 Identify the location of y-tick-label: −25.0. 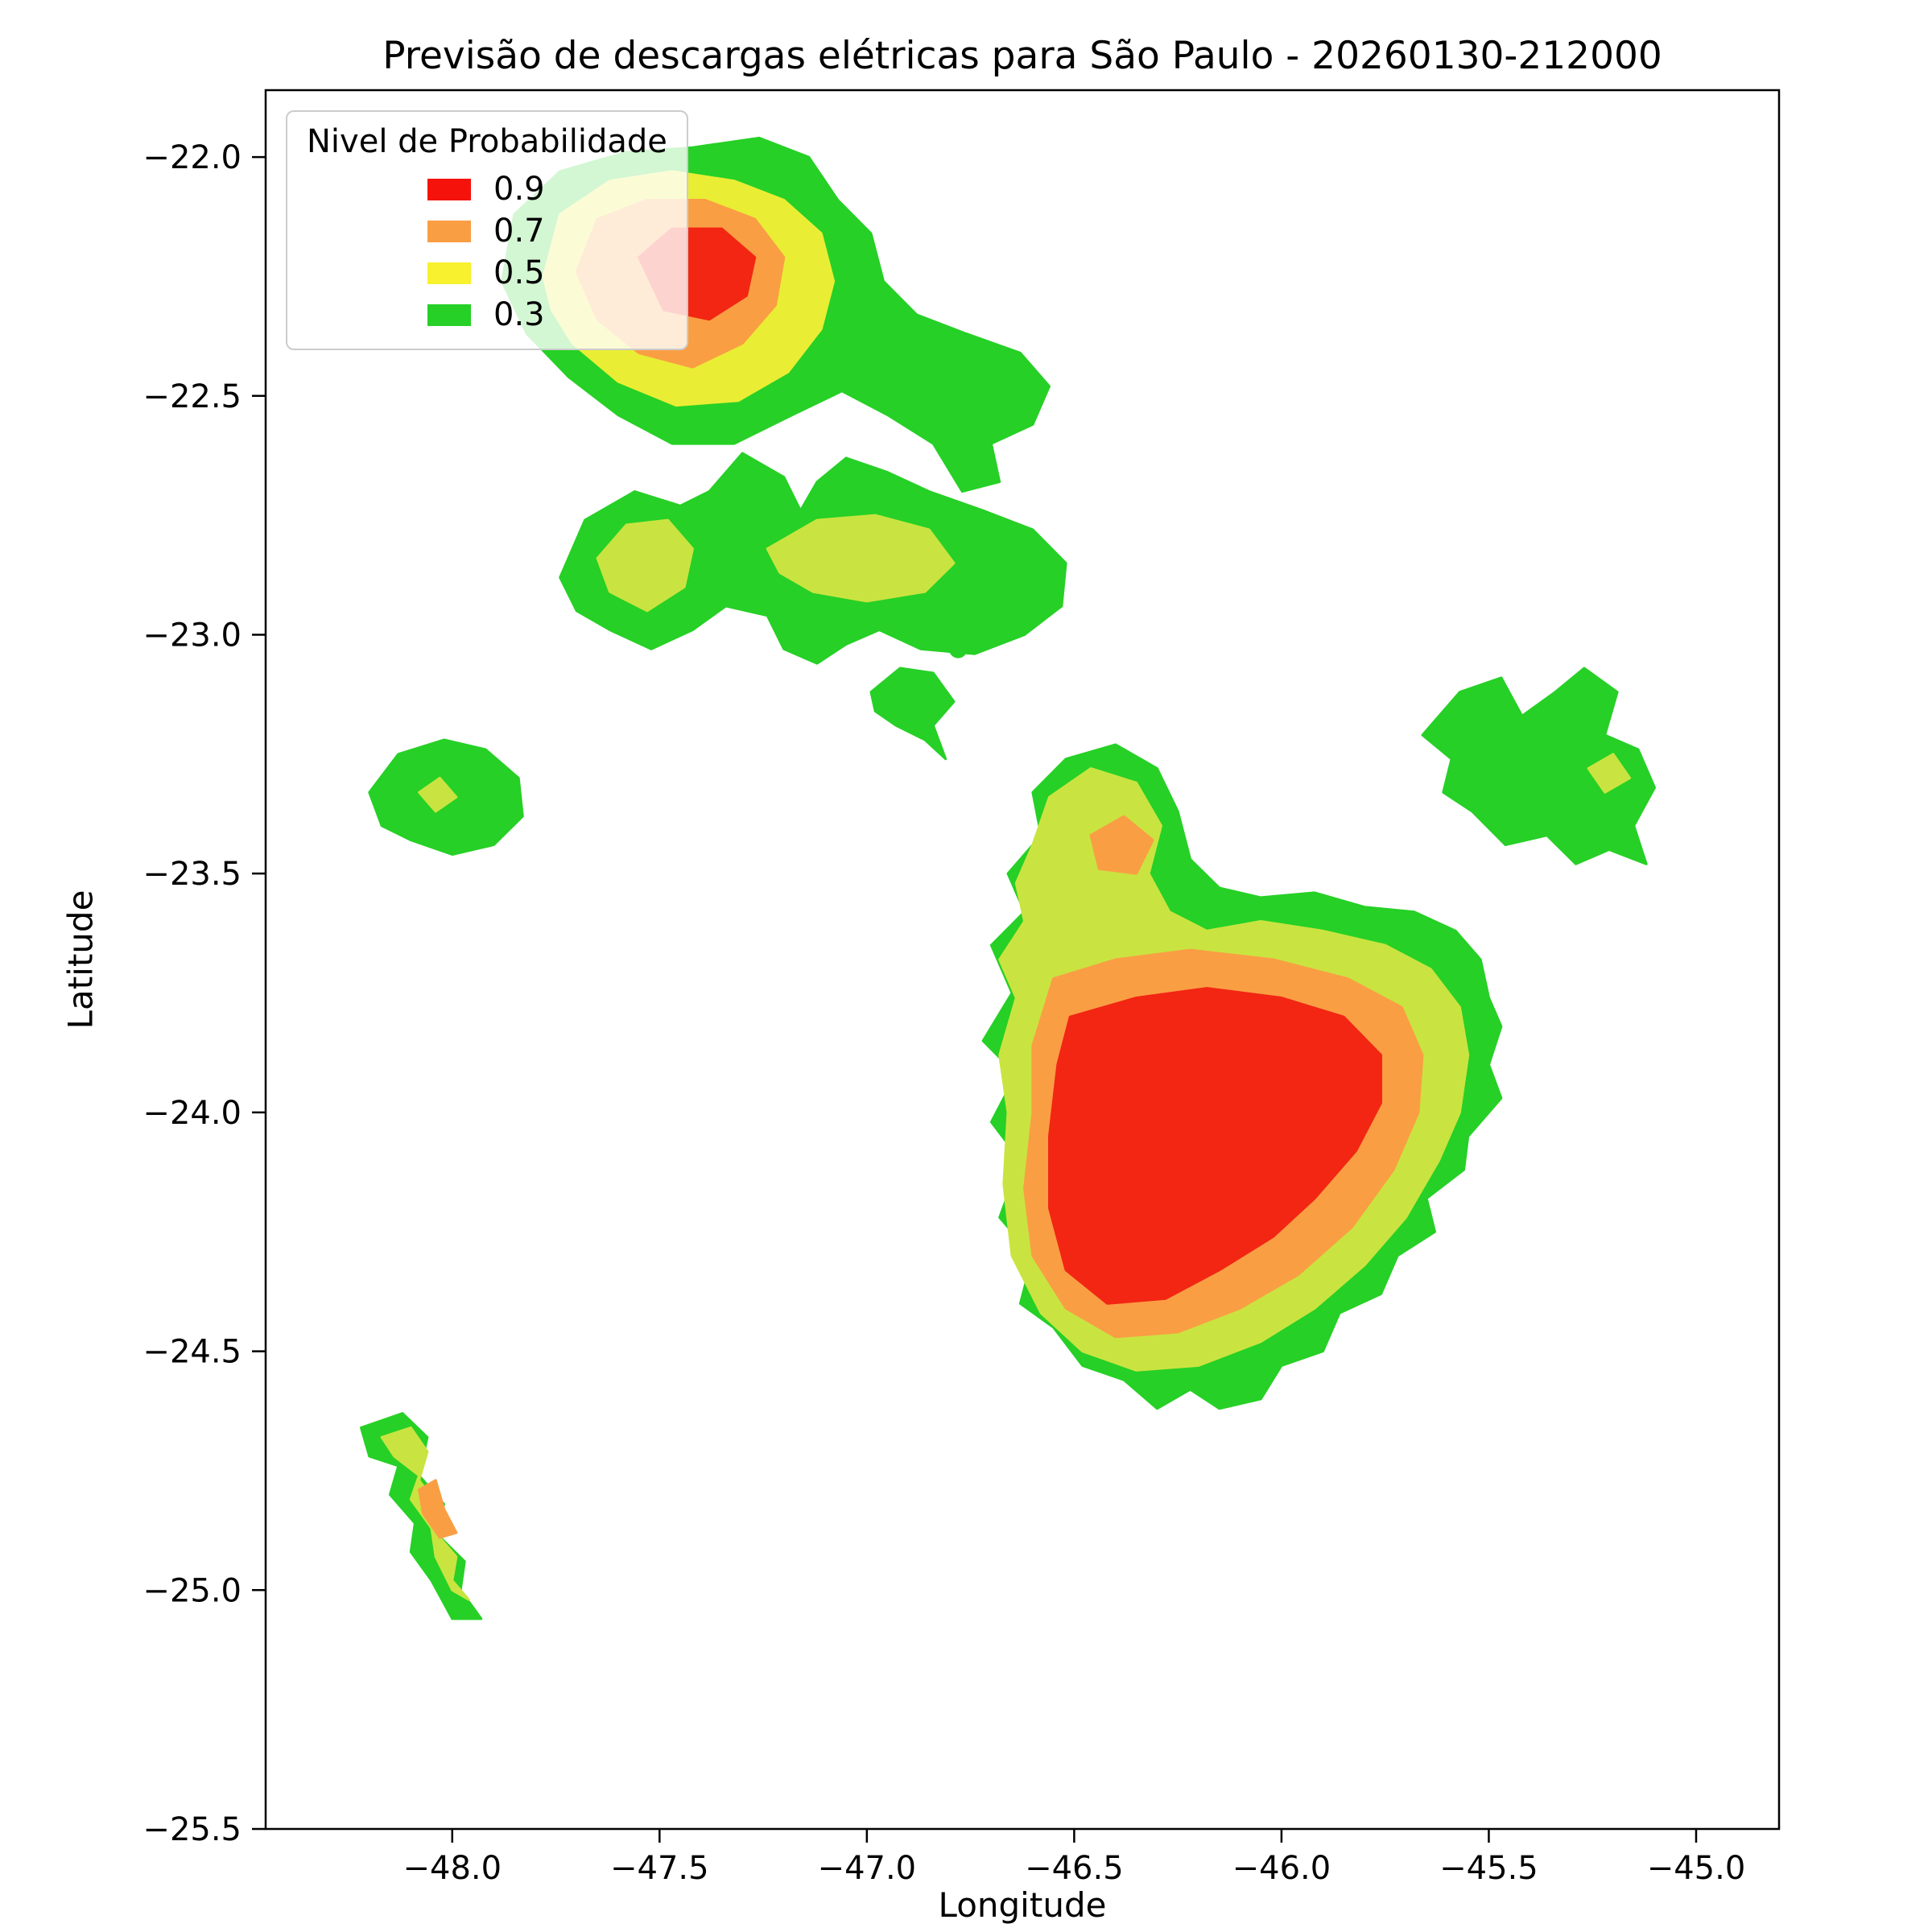
(192, 1590).